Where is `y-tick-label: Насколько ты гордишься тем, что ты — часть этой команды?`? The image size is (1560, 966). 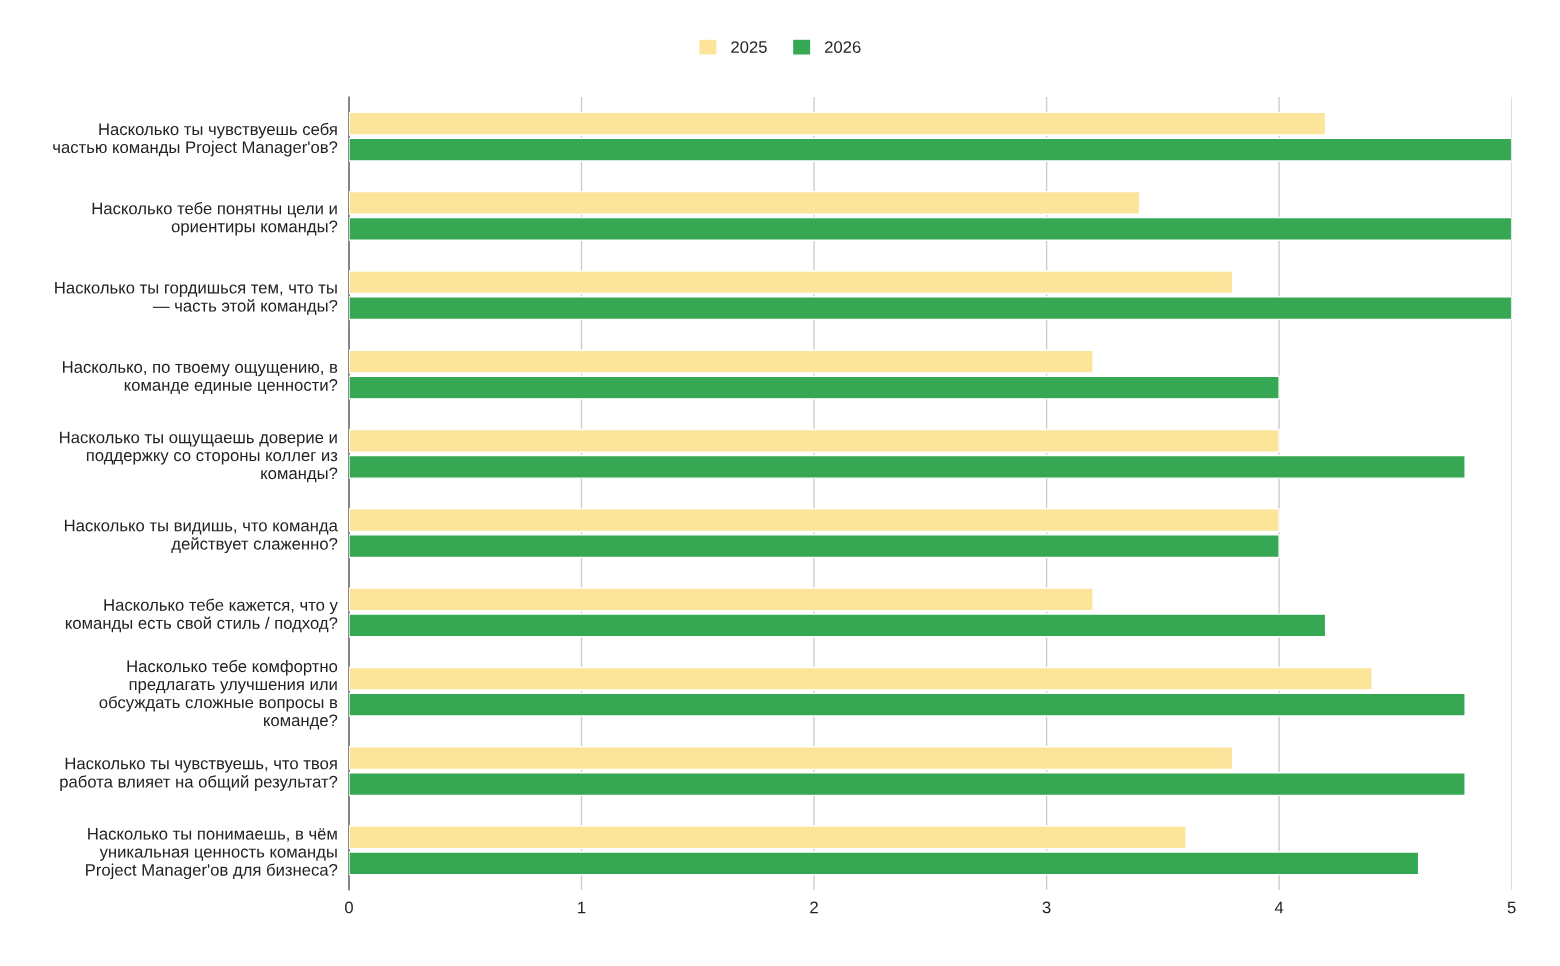
y-tick-label: Насколько ты гордишься тем, что ты — часть этой команды? is located at coordinates (196, 298).